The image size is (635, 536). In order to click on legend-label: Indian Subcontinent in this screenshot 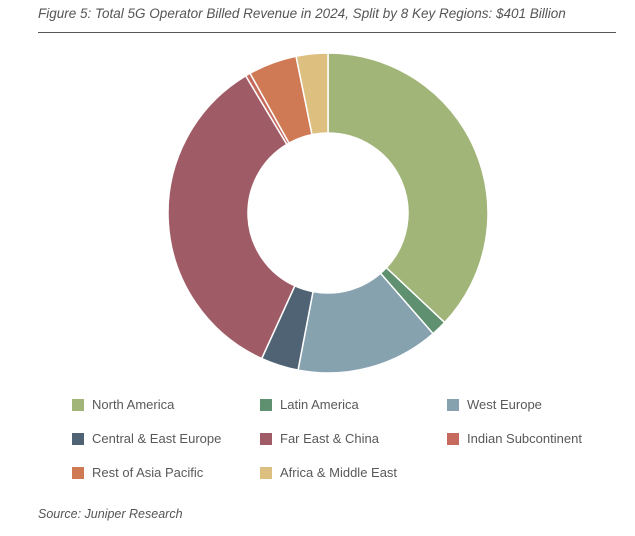, I will do `click(524, 438)`.